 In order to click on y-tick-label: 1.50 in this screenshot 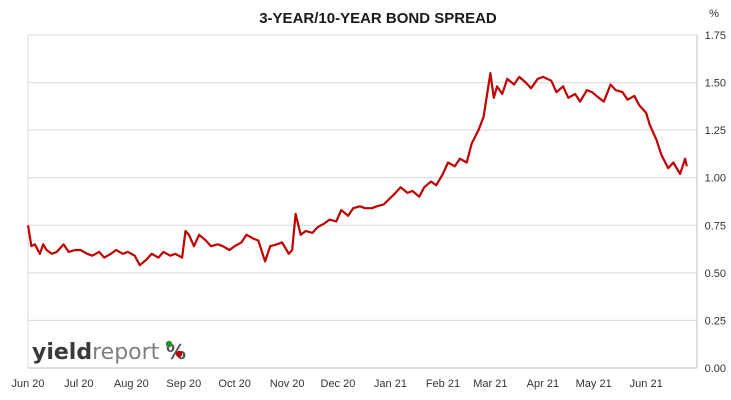, I will do `click(715, 84)`.